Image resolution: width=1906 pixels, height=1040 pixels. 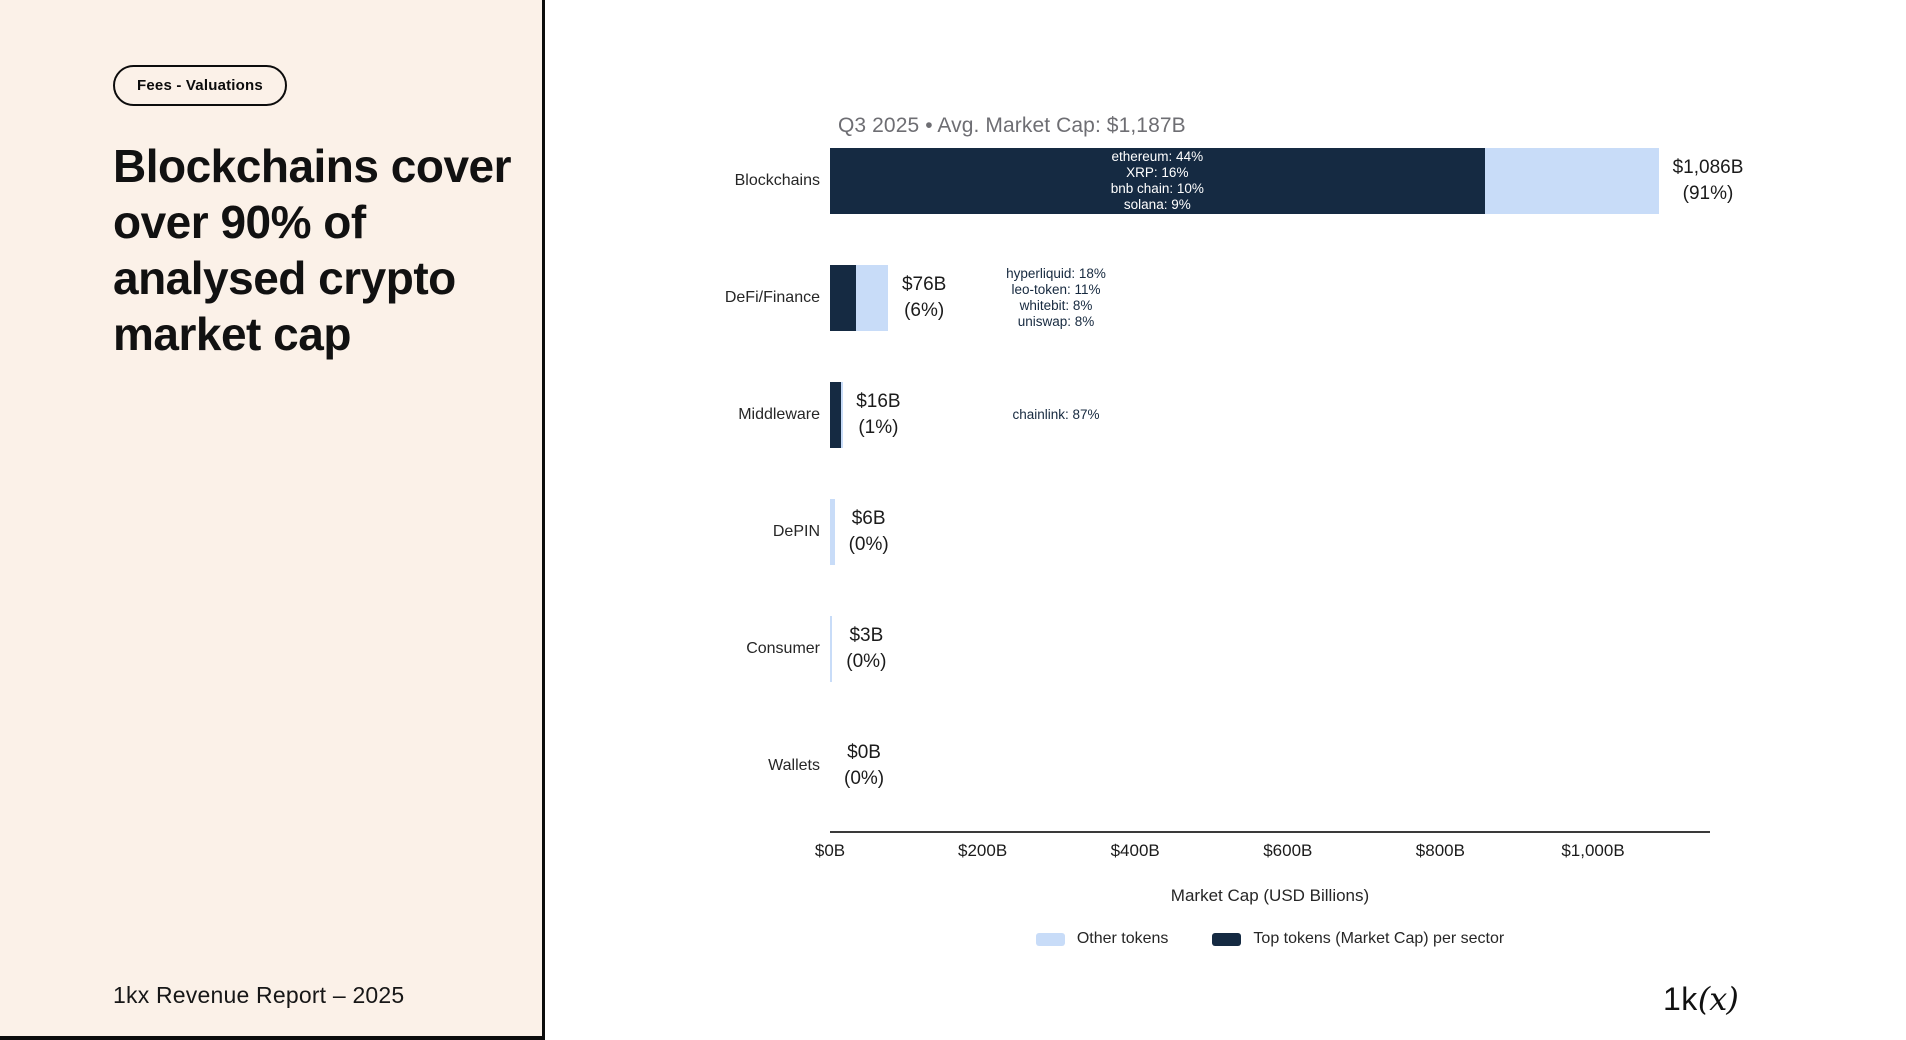 What do you see at coordinates (779, 414) in the screenshot?
I see `category-label-middleware: Middleware` at bounding box center [779, 414].